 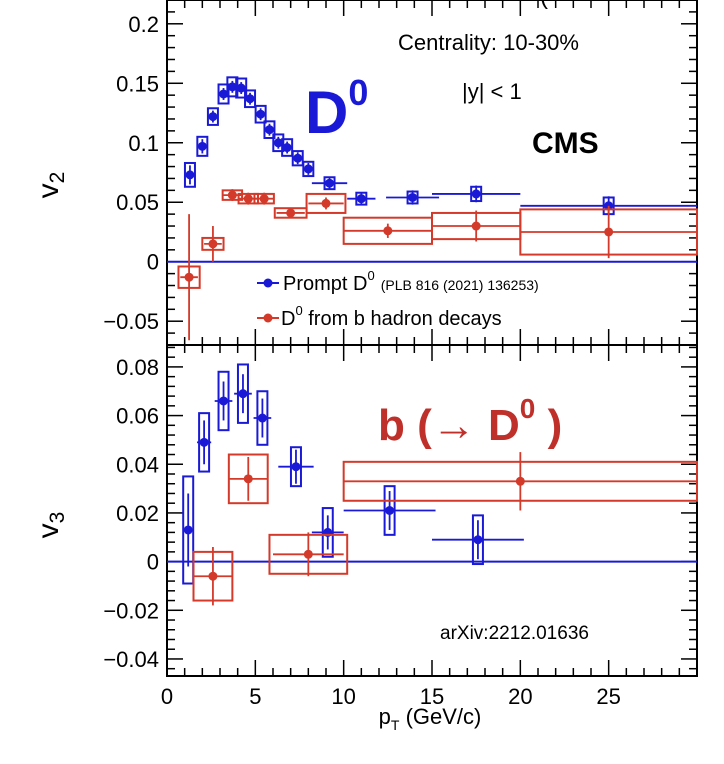 What do you see at coordinates (391, 316) in the screenshot?
I see `legend-b-text: D0 from b hadron decays` at bounding box center [391, 316].